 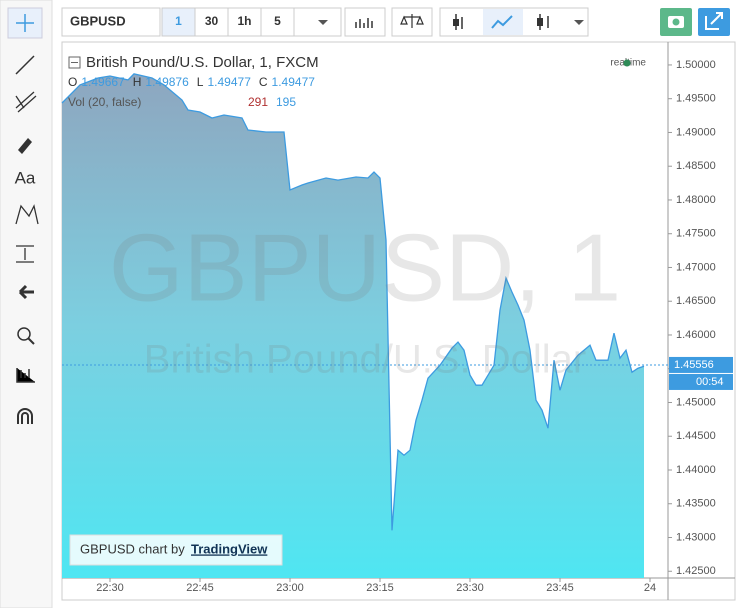 I want to click on ohlc-label: H, so click(x=137, y=82).